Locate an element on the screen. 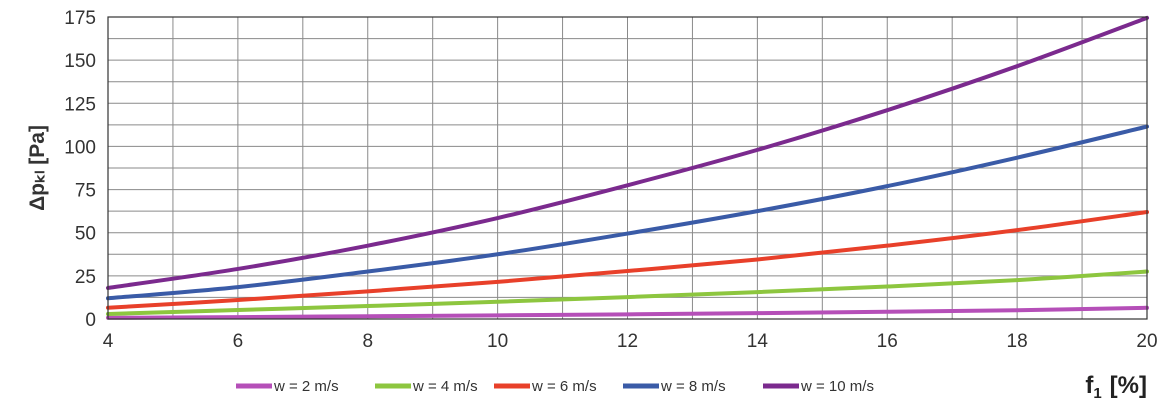 This screenshot has width=1168, height=403. x-axis-label-main: f is located at coordinates (1089, 385).